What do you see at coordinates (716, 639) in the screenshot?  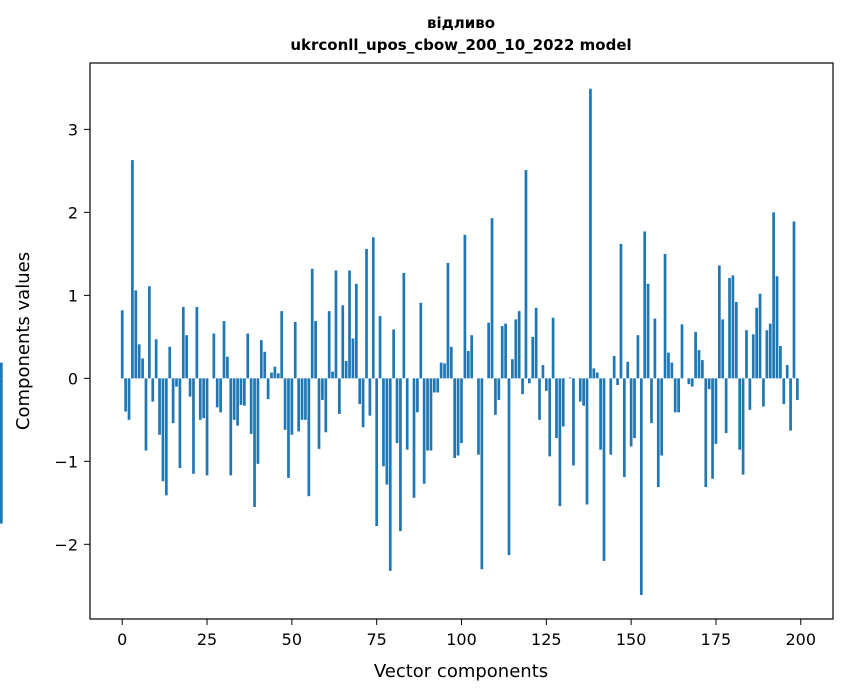 I see `x-tick-label: 175` at bounding box center [716, 639].